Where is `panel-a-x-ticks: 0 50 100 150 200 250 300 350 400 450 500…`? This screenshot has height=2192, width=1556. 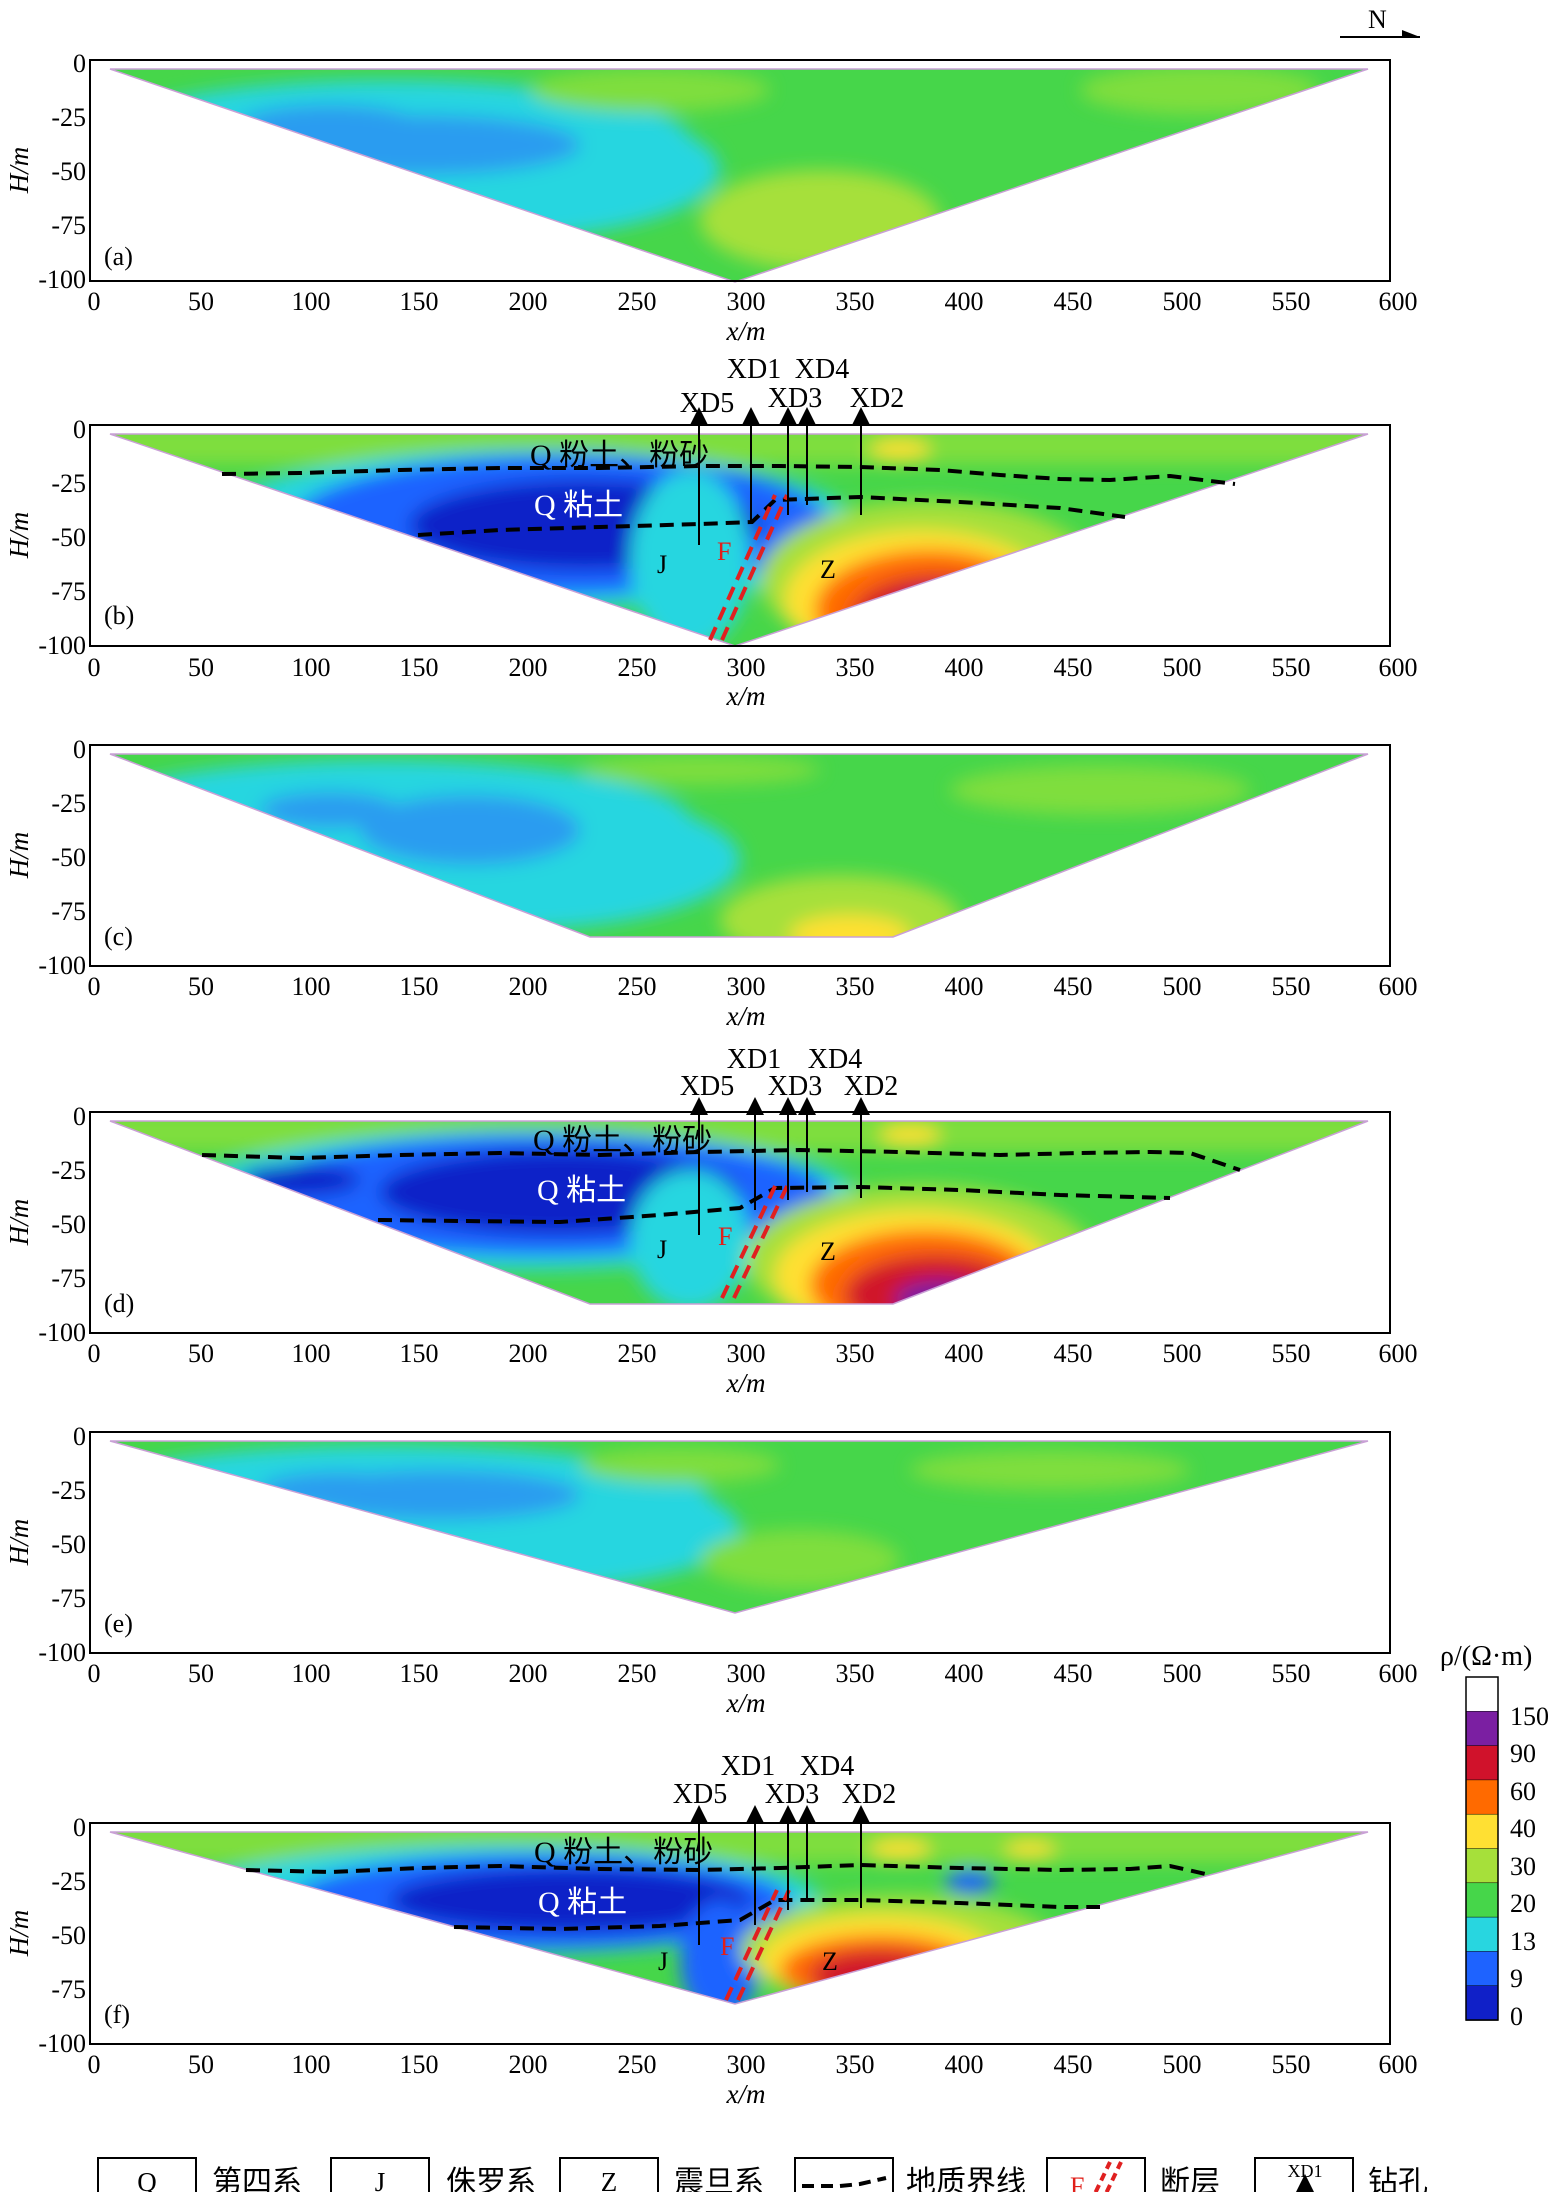 panel-a-x-ticks: 0 50 100 150 200 250 300 350 400 450 500… is located at coordinates (753, 301).